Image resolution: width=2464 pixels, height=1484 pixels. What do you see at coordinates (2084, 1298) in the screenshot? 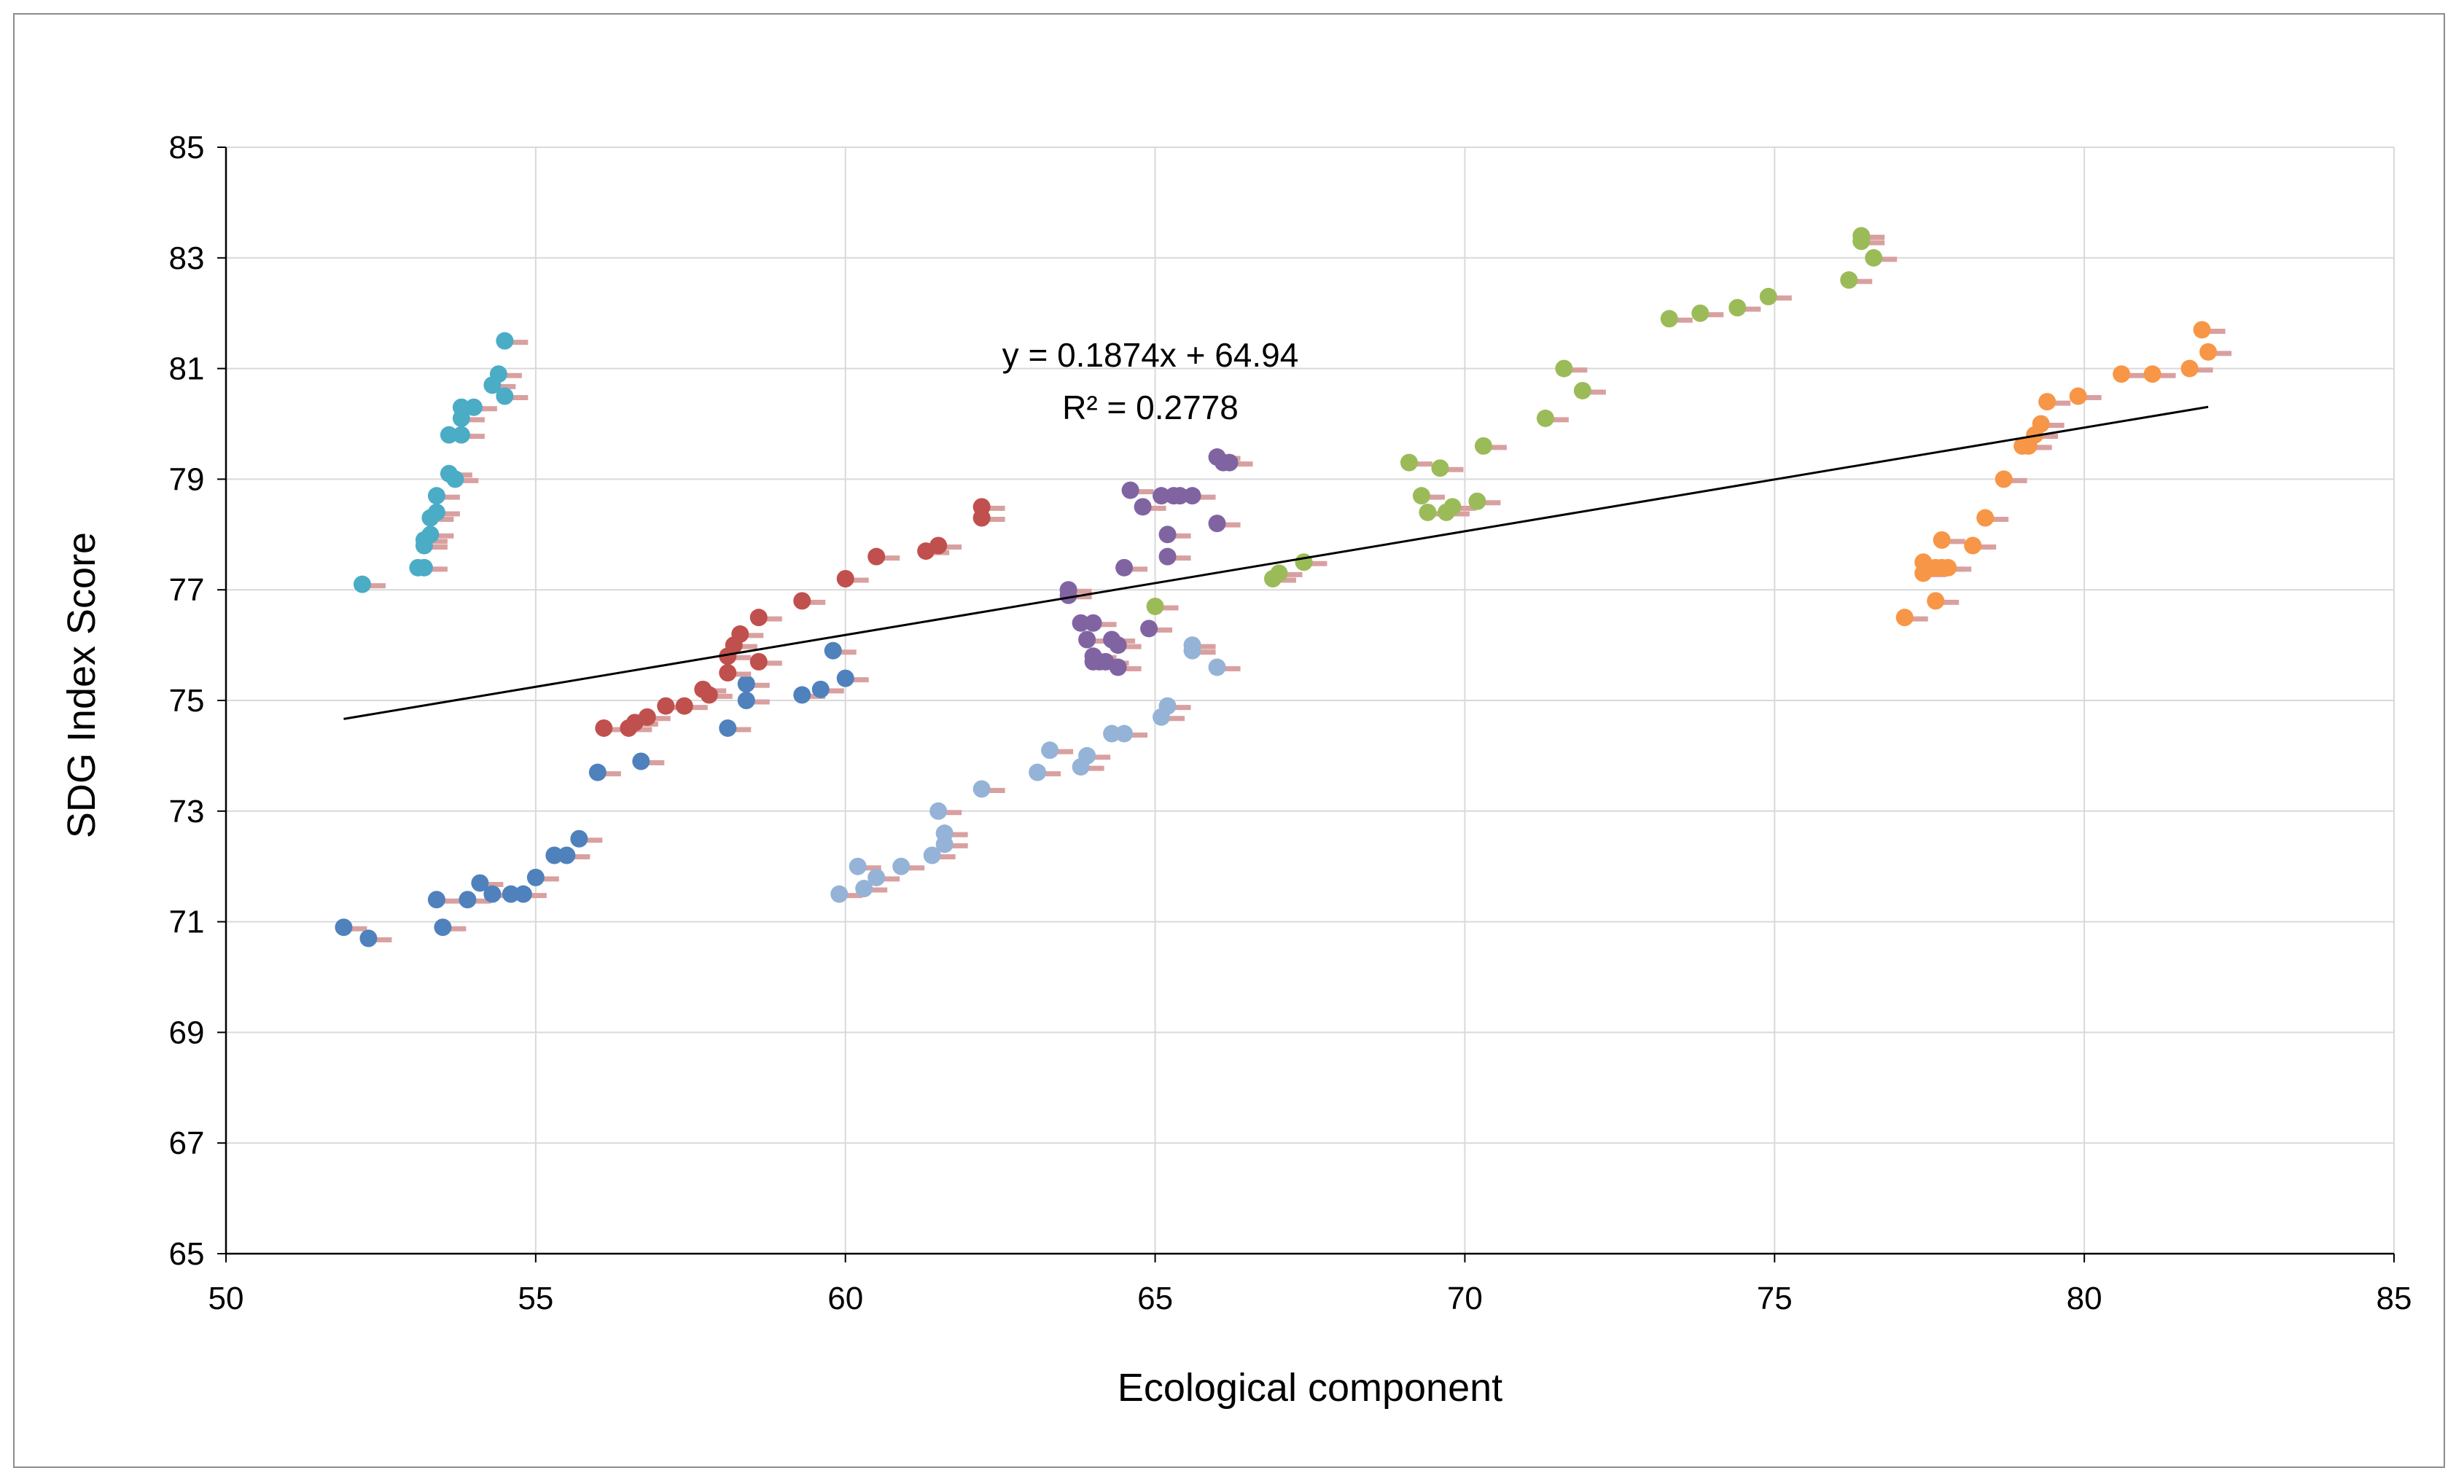
I see `x-tick-label: 80` at bounding box center [2084, 1298].